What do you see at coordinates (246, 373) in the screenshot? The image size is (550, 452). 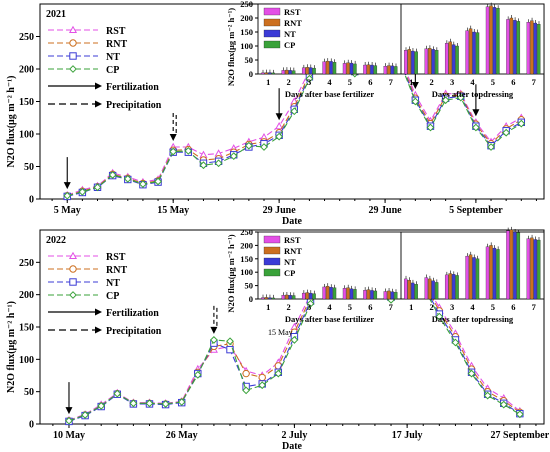 I see `point-RNT` at bounding box center [246, 373].